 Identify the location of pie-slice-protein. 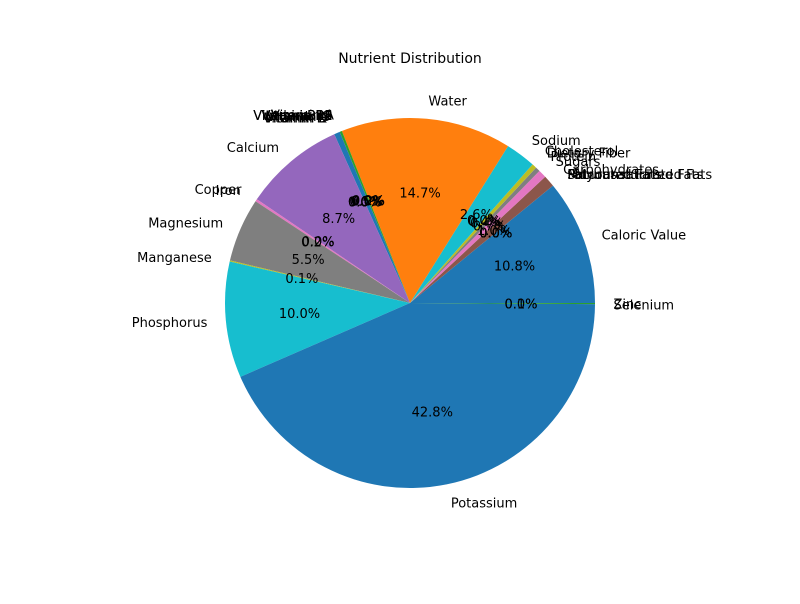
(475, 235).